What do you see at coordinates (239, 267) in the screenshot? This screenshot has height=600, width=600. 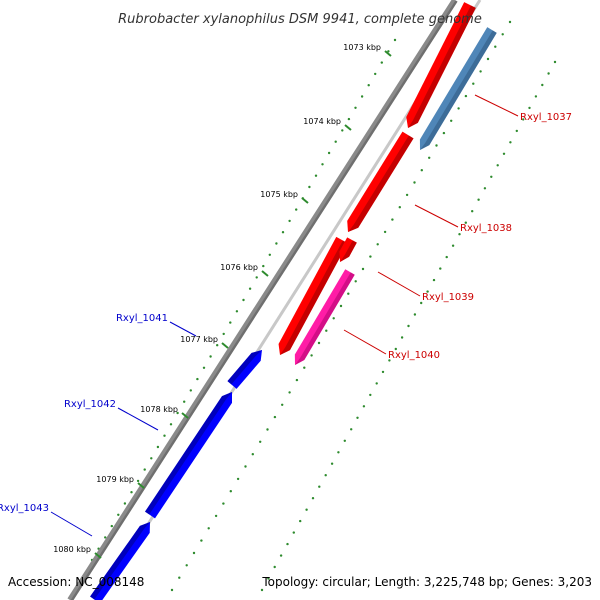 I see `tick-label: 1076 kbp` at bounding box center [239, 267].